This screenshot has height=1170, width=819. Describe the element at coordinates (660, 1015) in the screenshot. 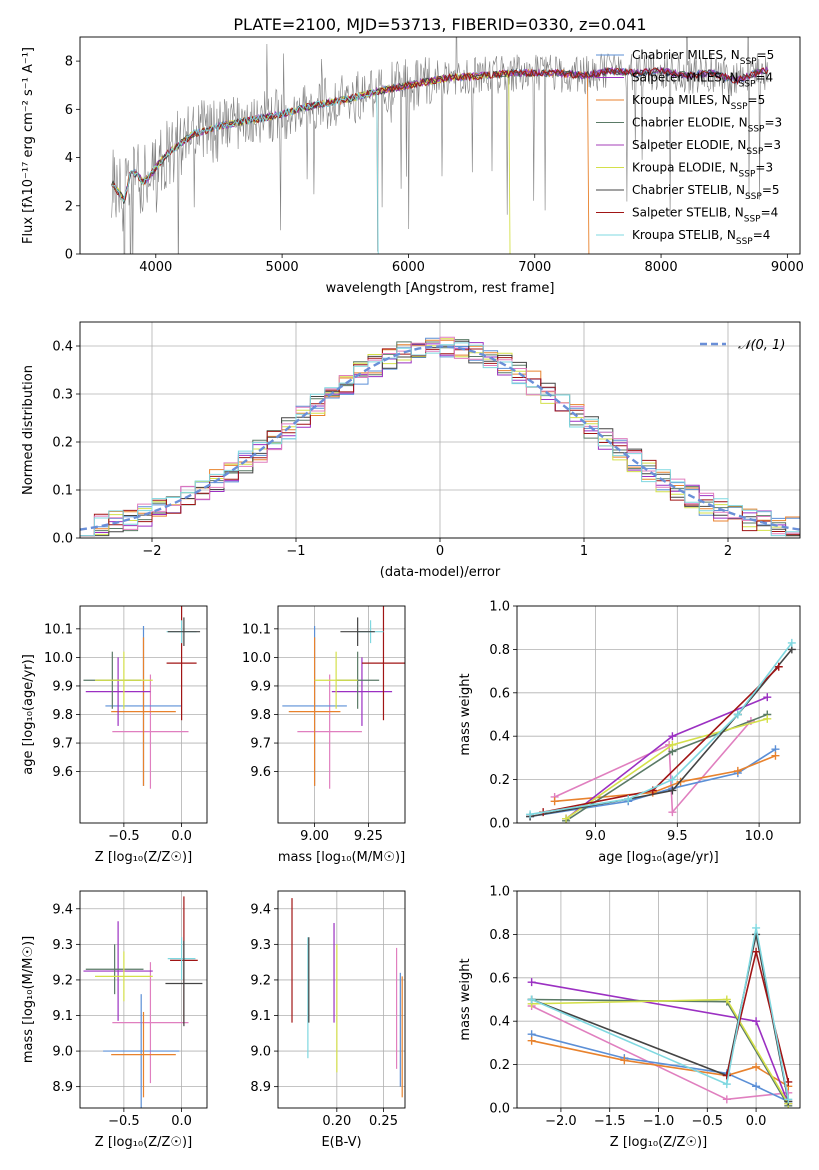

I see `mass-weight-vs-metallicity-panel-plot-area` at that location.